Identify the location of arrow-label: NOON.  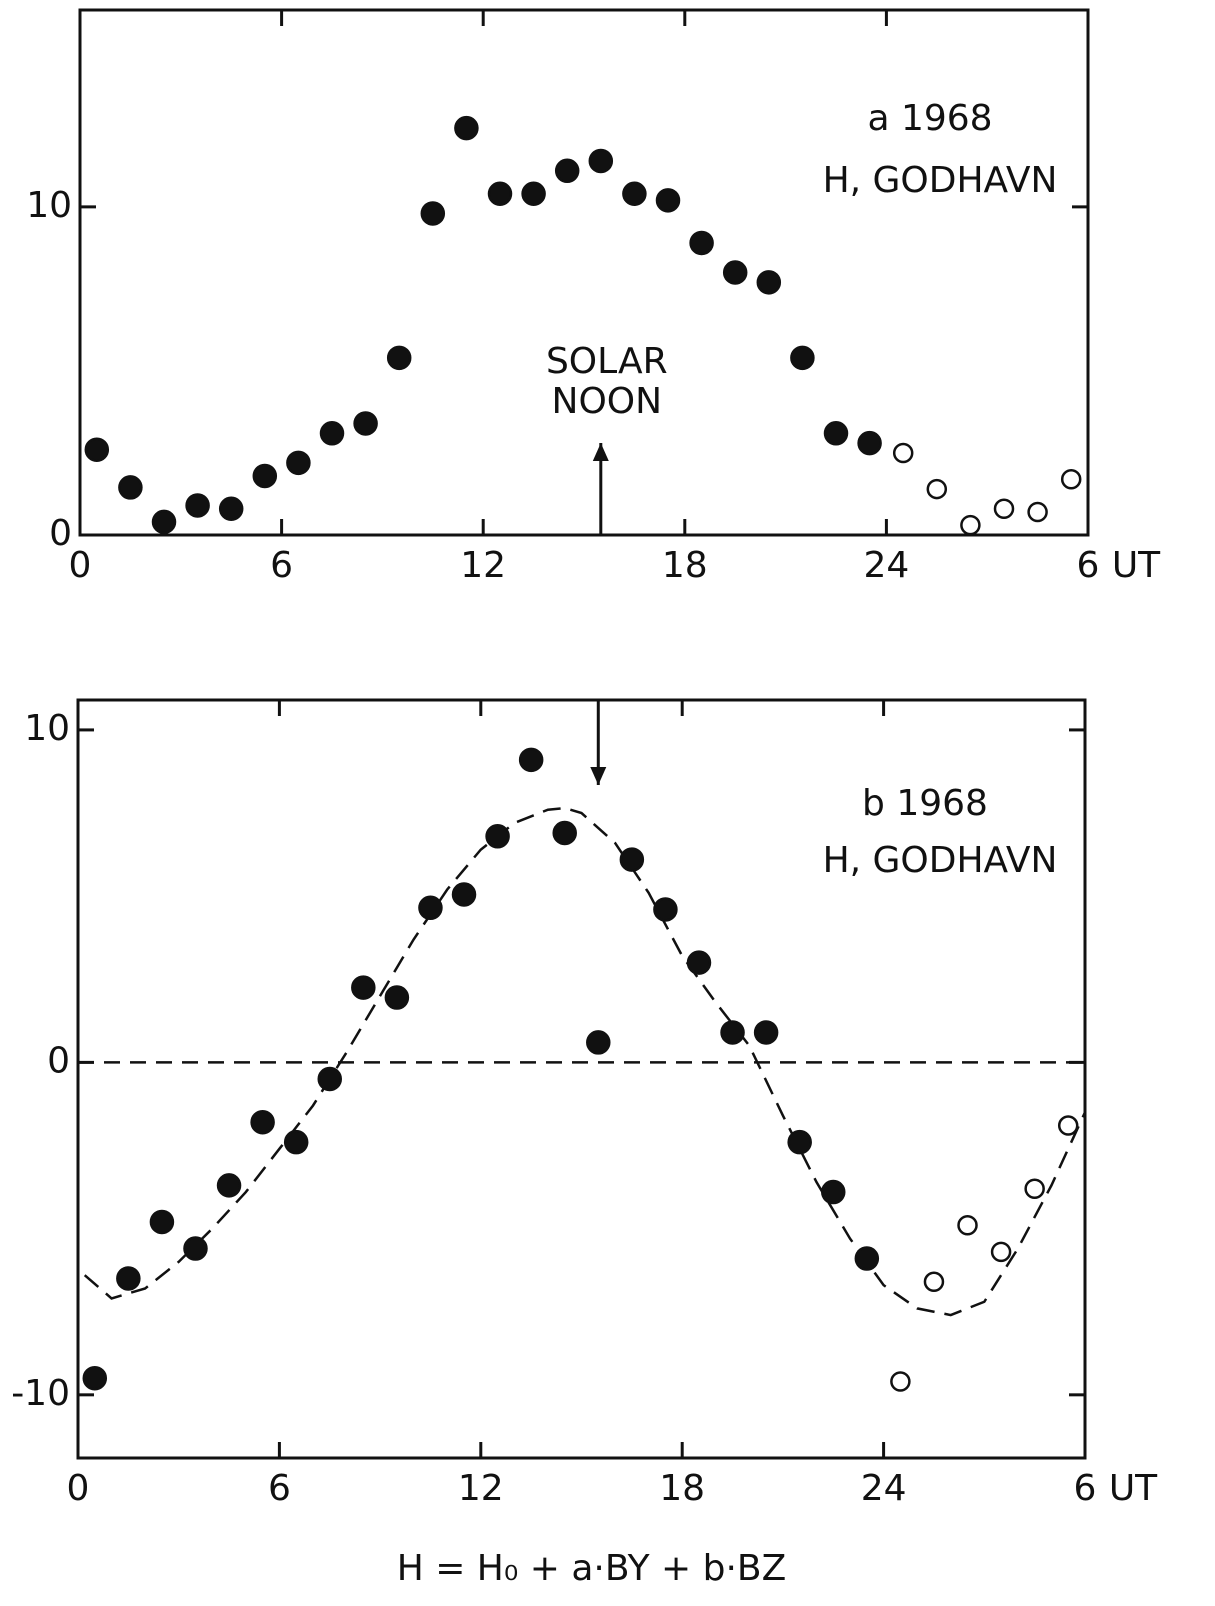
(607, 401).